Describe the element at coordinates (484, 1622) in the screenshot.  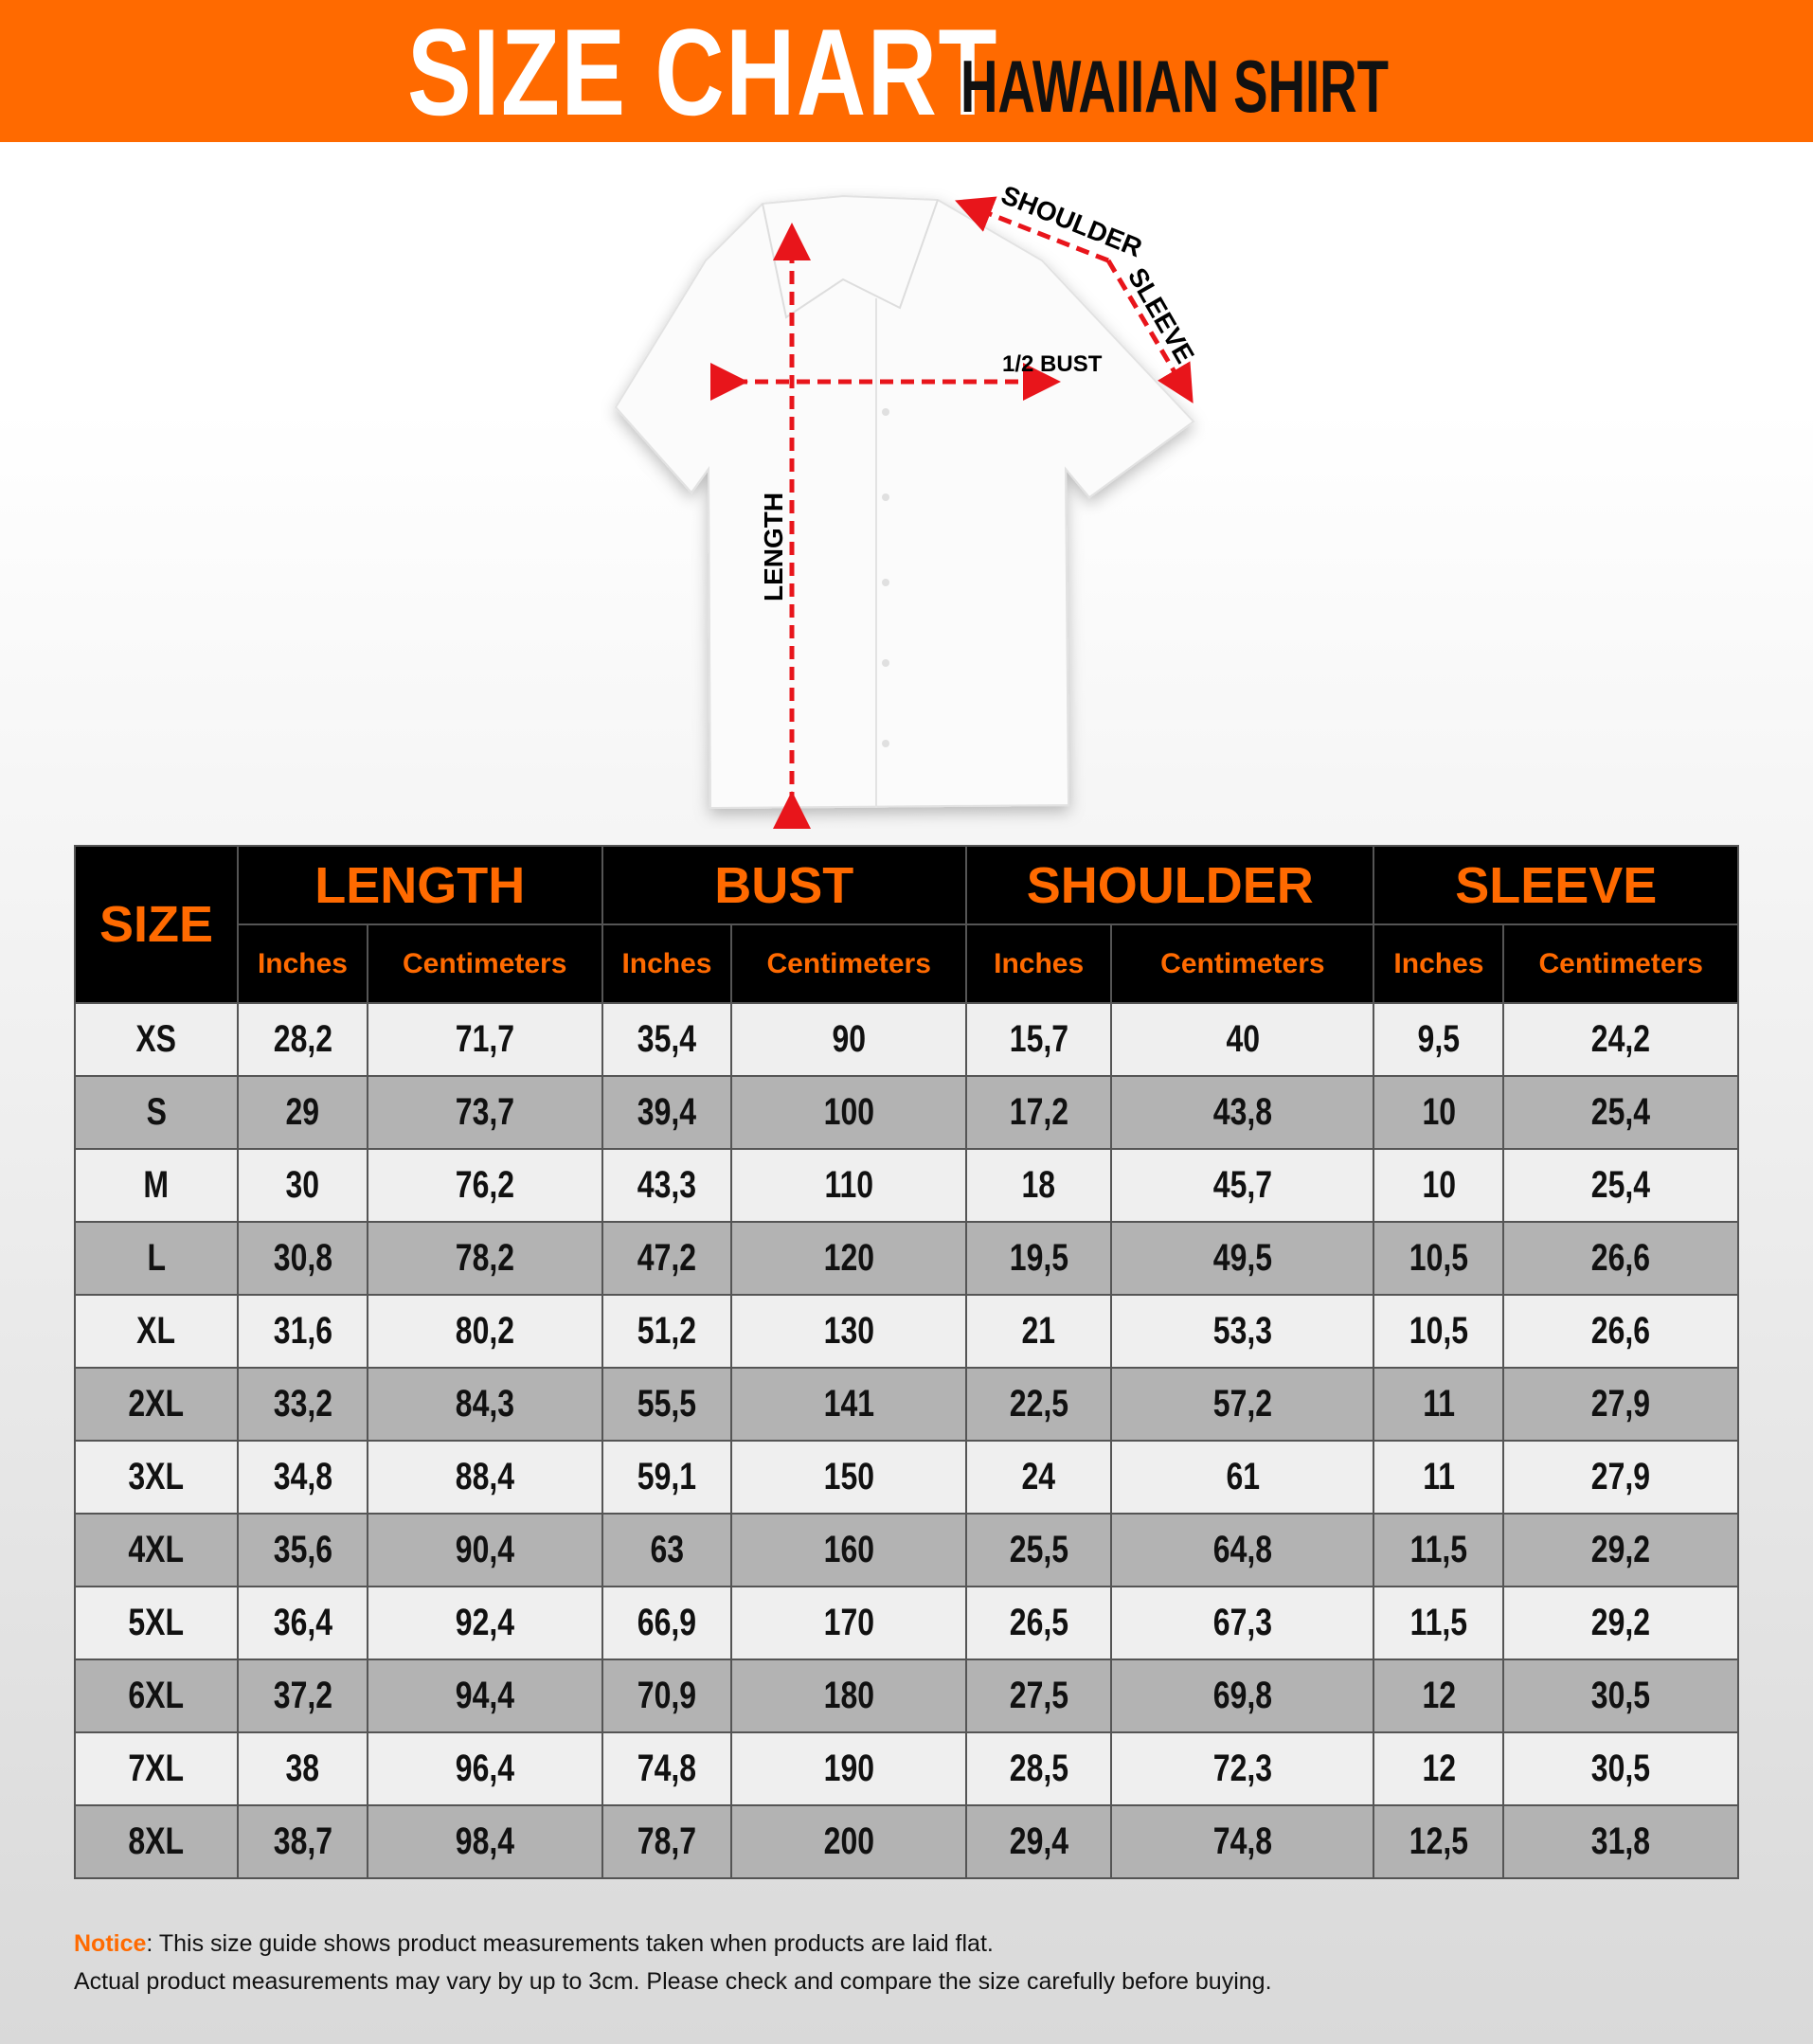
I see `cell-value: 92,4` at that location.